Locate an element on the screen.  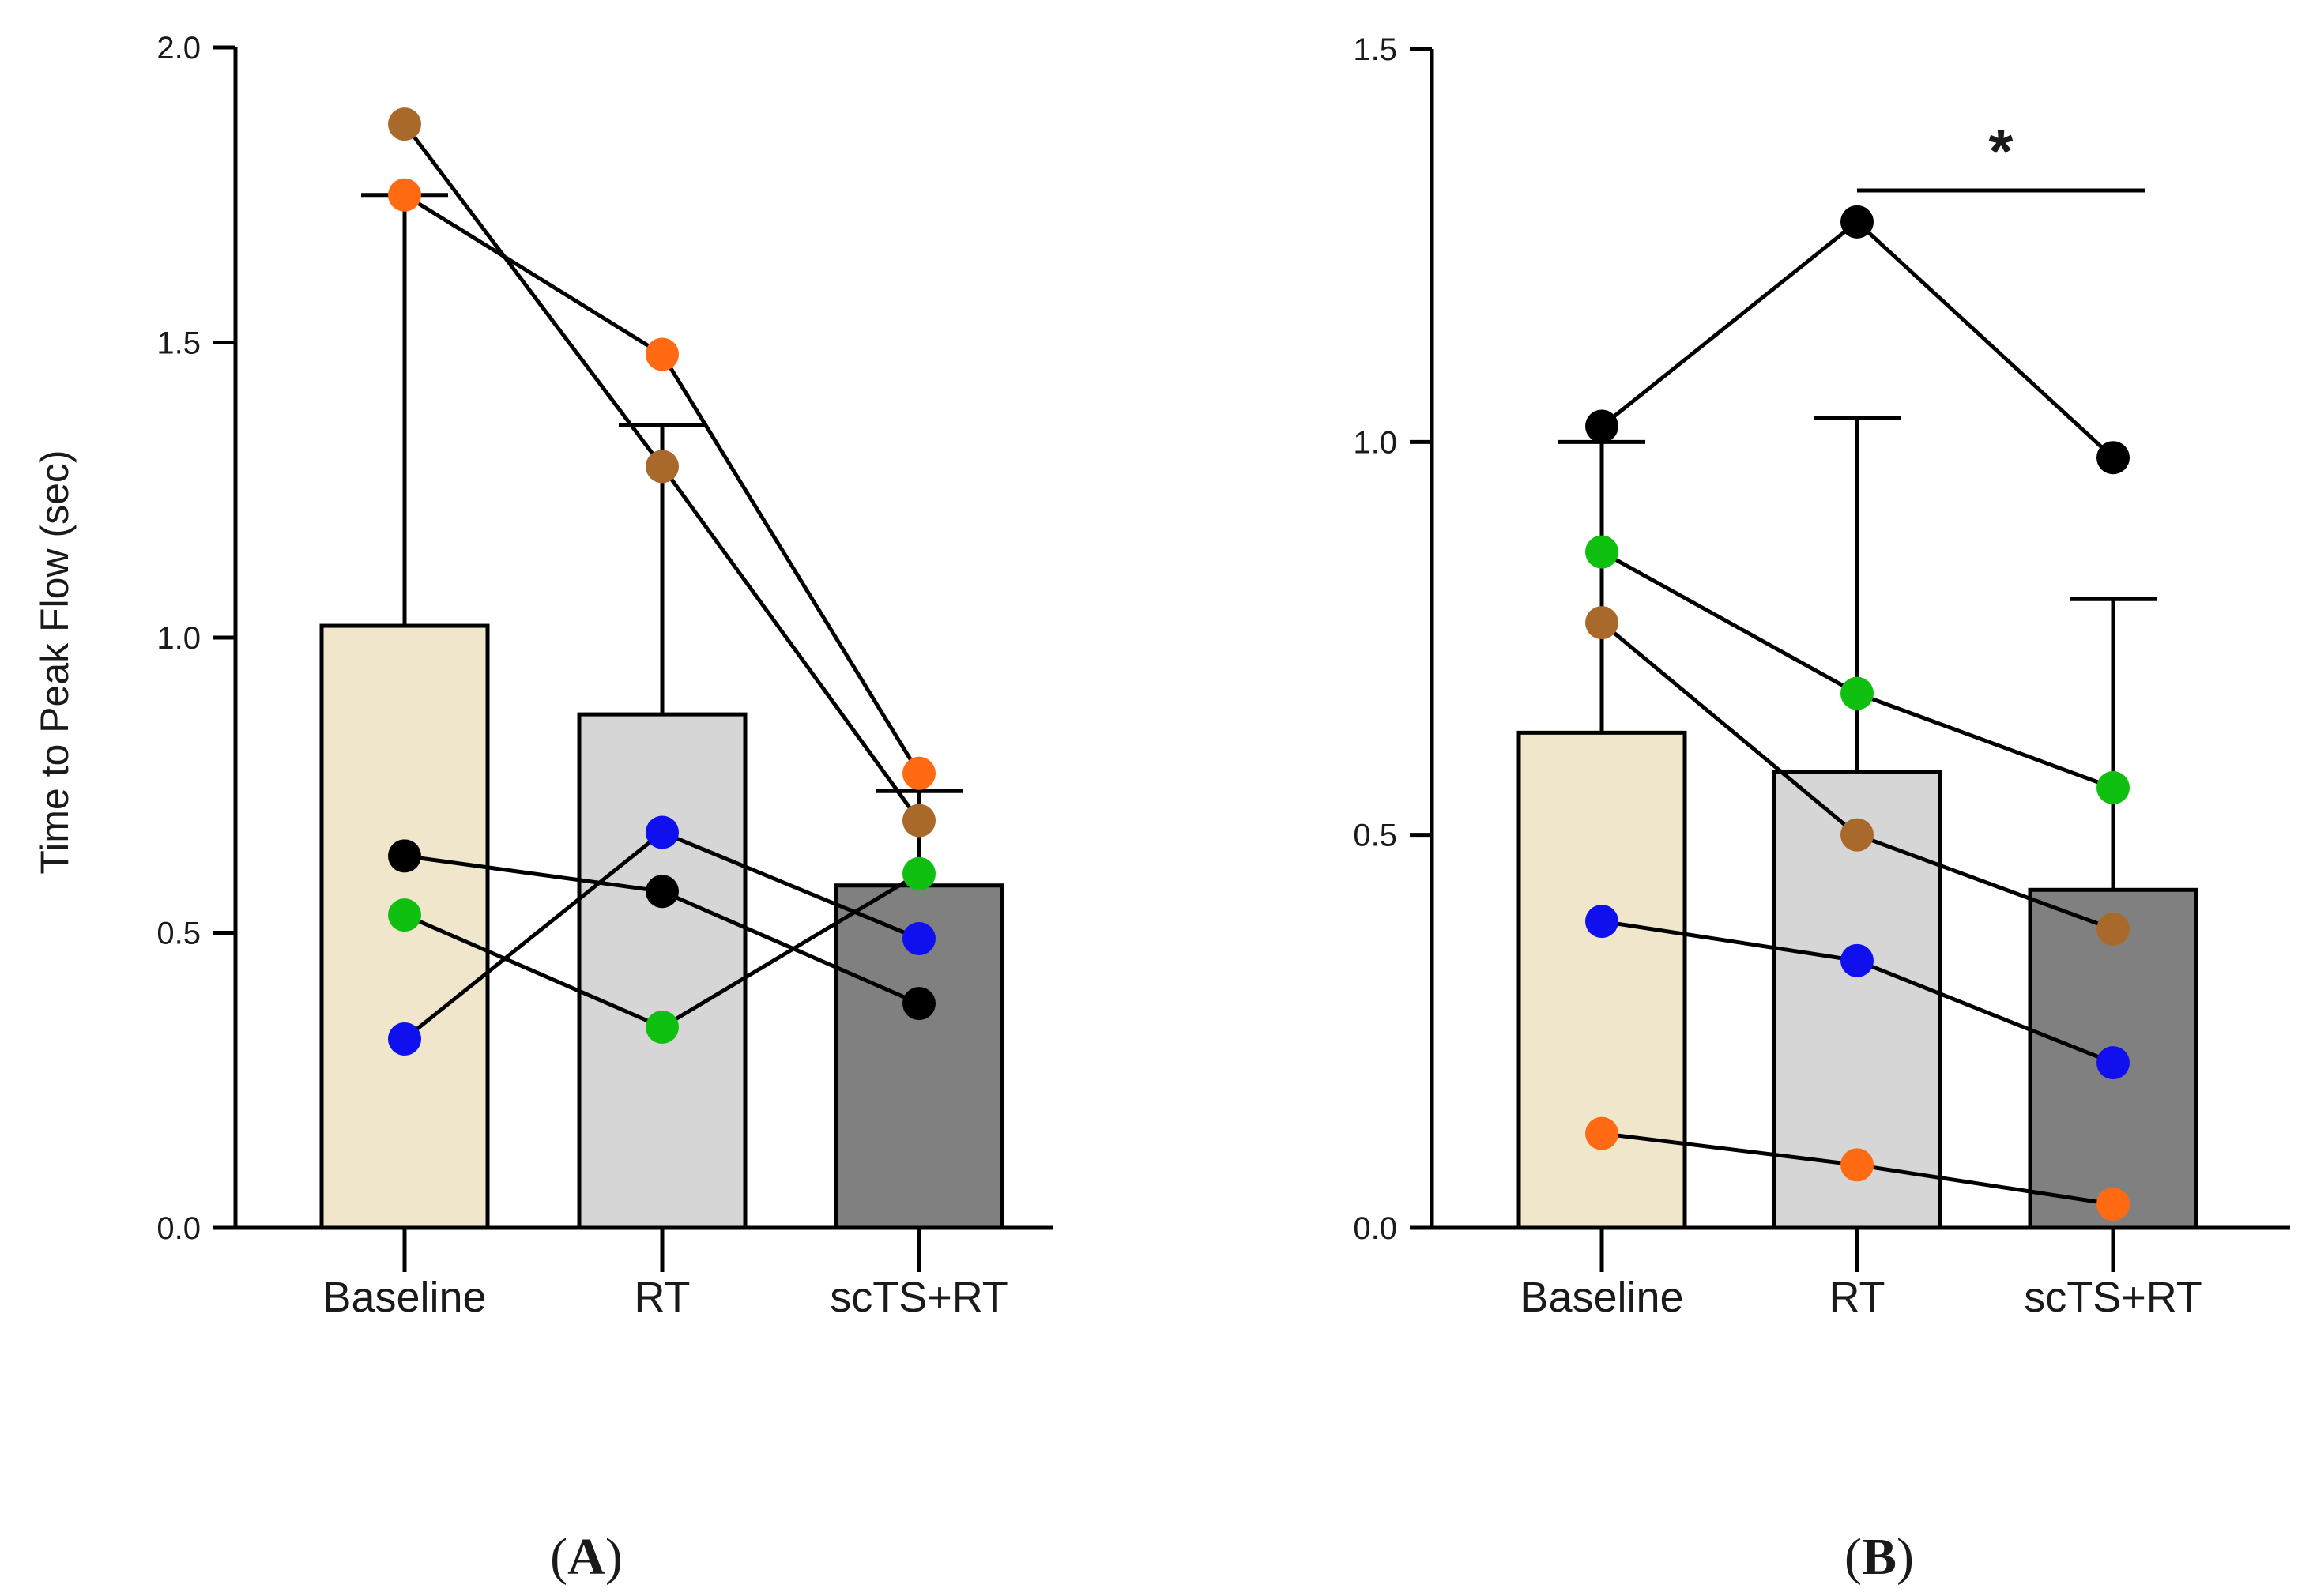
panel-b-bar-baseline is located at coordinates (1602, 980).